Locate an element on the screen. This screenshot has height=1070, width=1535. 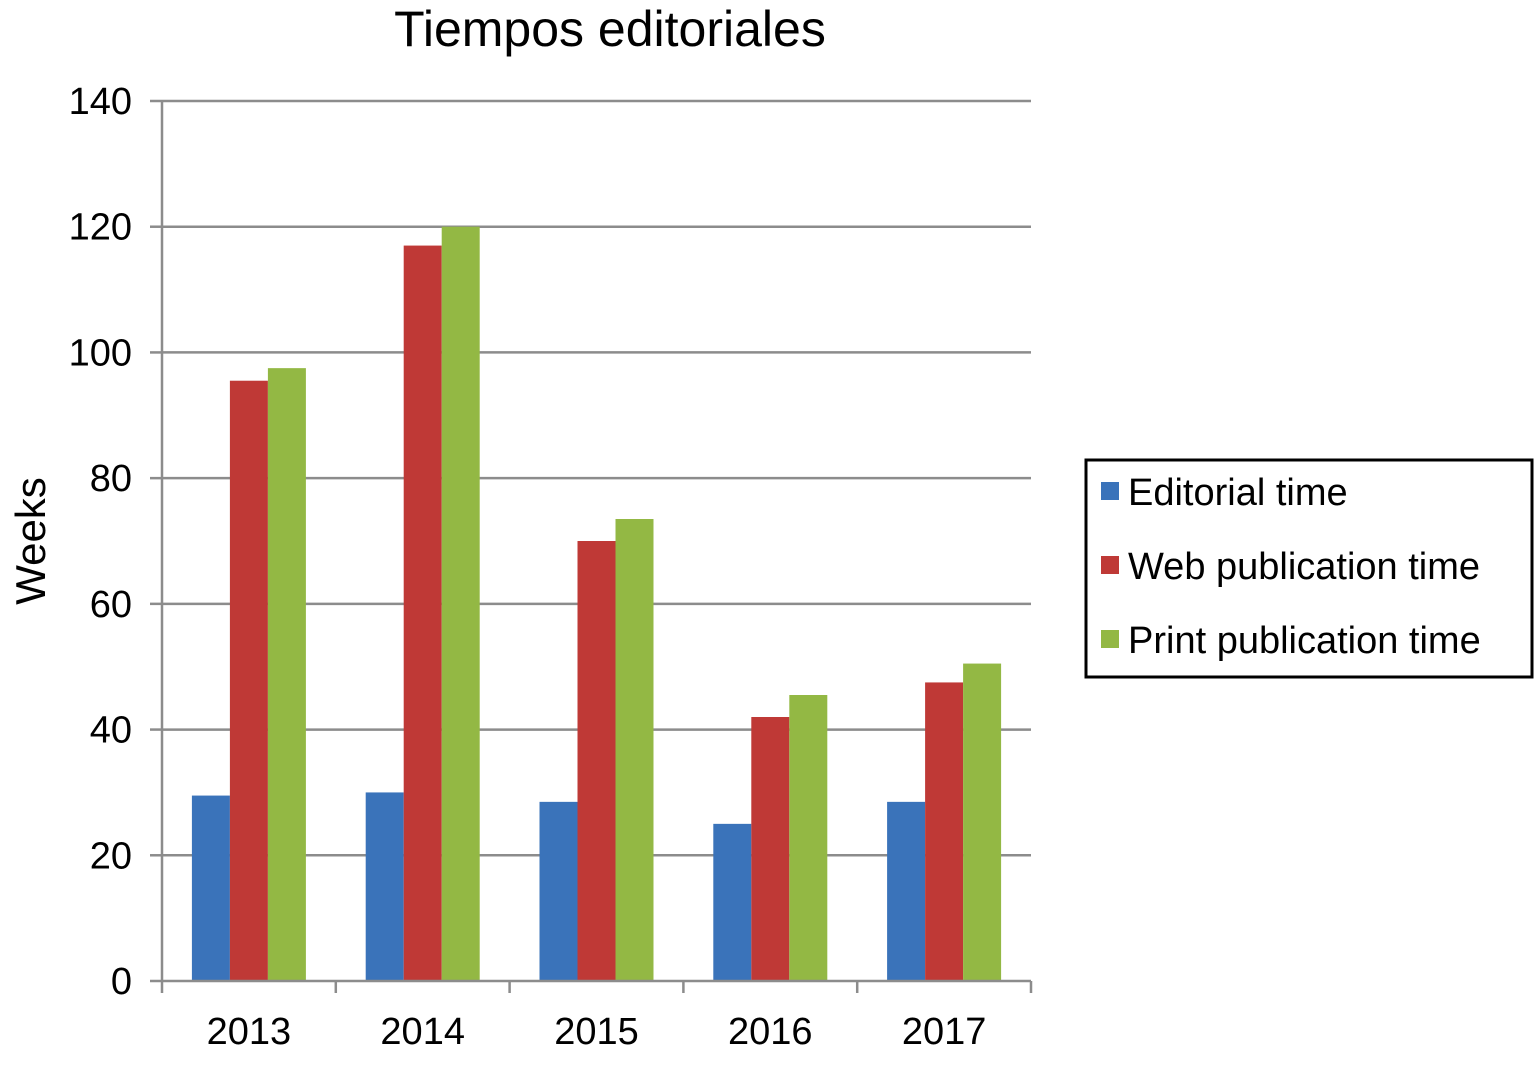
legend-box is located at coordinates (1309, 568).